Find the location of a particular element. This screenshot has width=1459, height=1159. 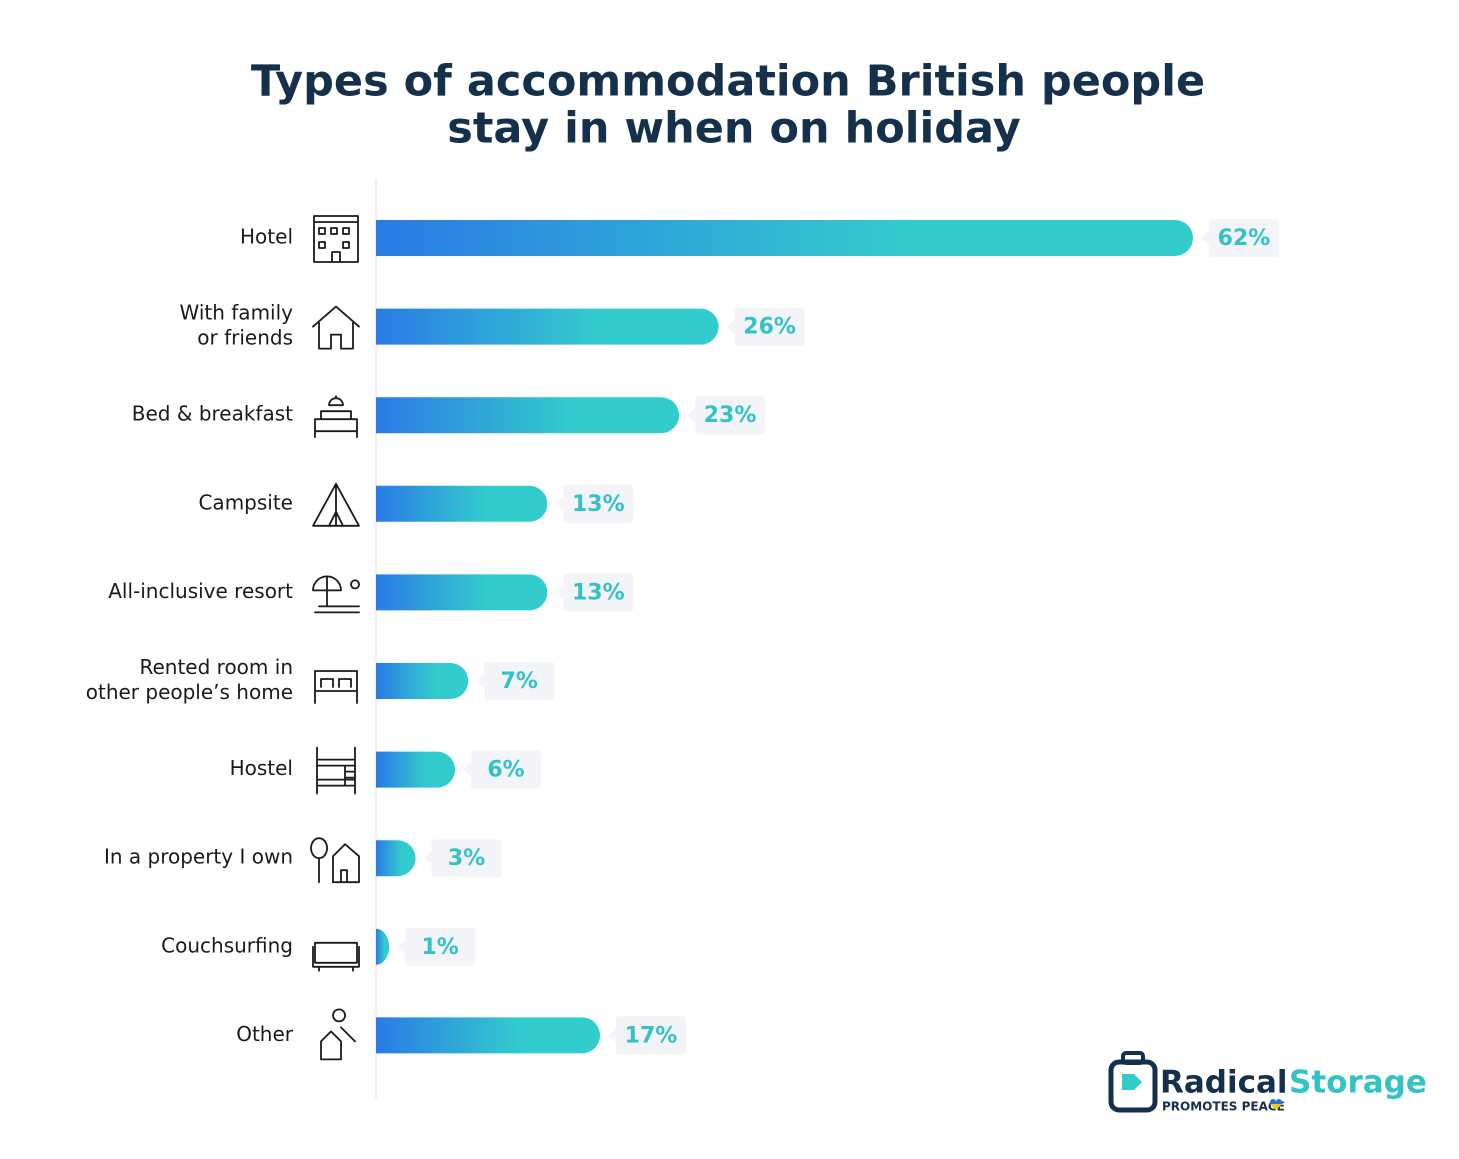

value-label: 62% is located at coordinates (1244, 238).